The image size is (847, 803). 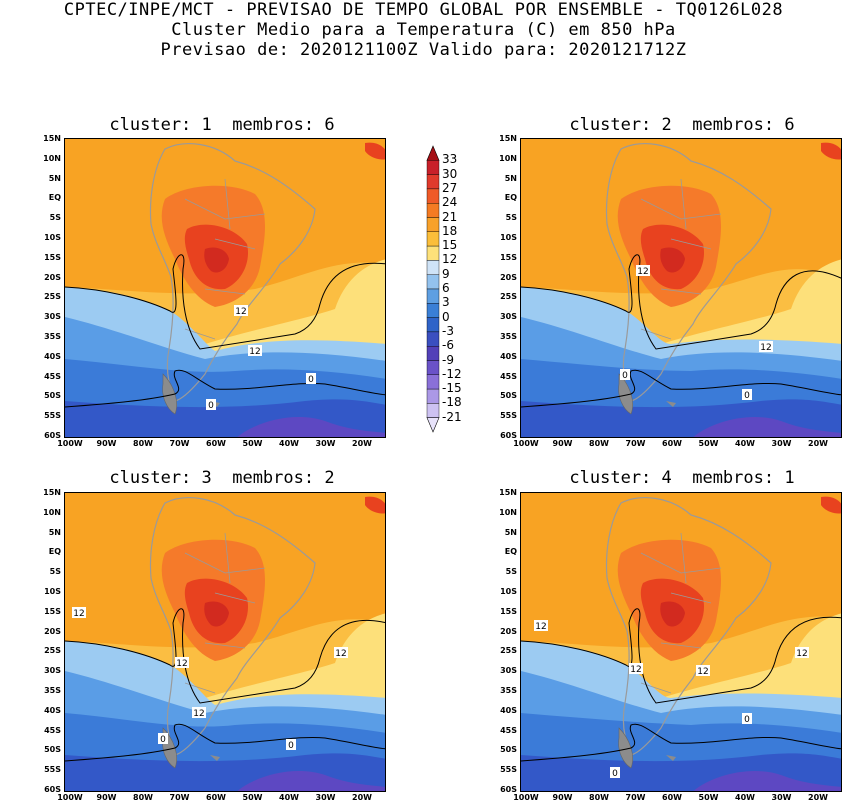 What do you see at coordinates (465, 289) in the screenshot?
I see `colorbar: 33 30 27 24 21 18 15 12 9 6 3 0 -3 -6 -9 -12 -15 -18 -21` at bounding box center [465, 289].